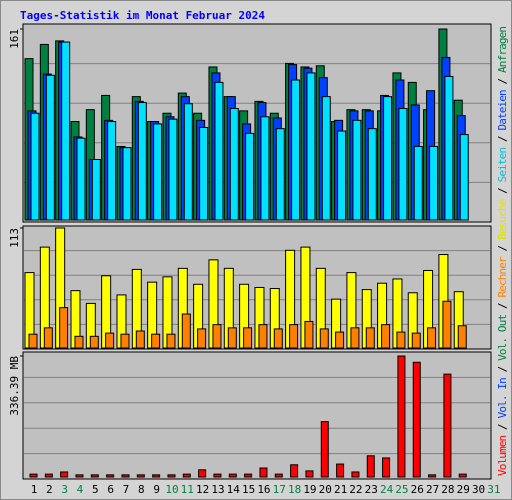  Describe the element at coordinates (202, 489) in the screenshot. I see `x-tick-label: 12` at that location.